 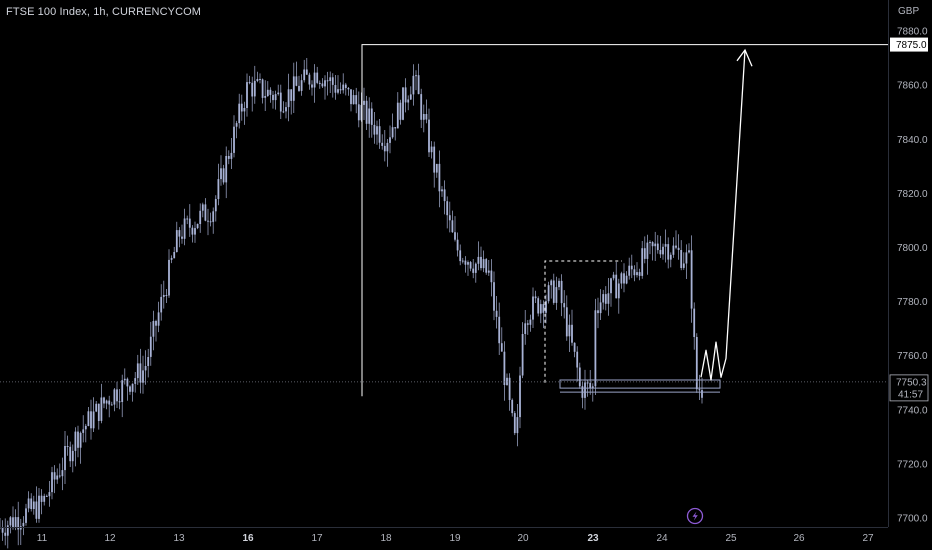 What do you see at coordinates (912, 302) in the screenshot?
I see `price-tick-label: 7780.0` at bounding box center [912, 302].